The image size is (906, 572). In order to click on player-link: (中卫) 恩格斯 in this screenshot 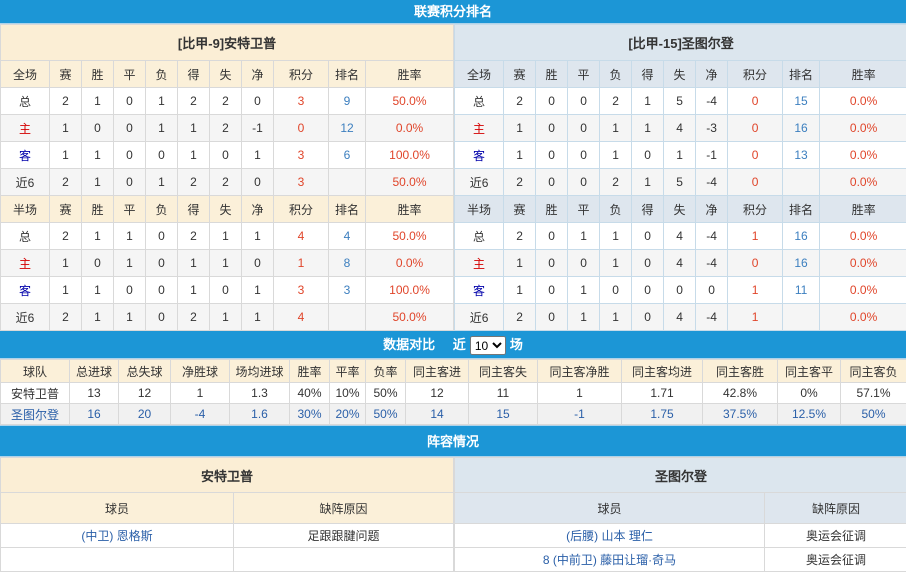, I will do `click(117, 535)`.